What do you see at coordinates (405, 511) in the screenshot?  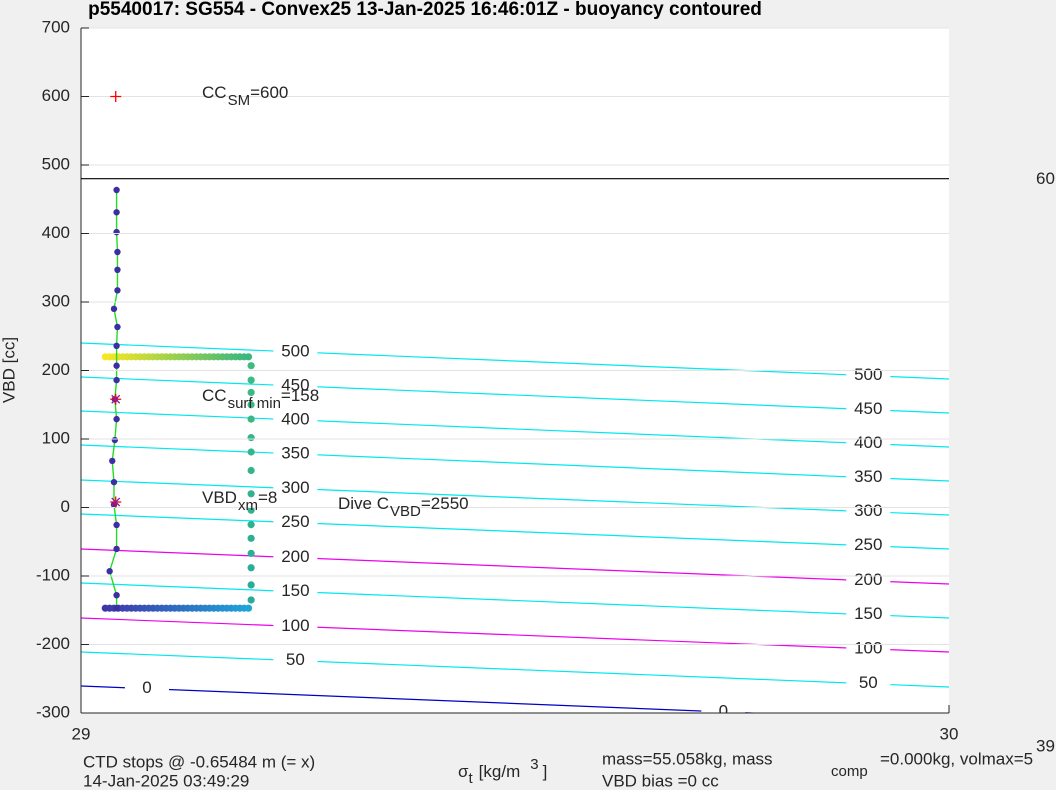 I see `annotation-sub: VBD` at bounding box center [405, 511].